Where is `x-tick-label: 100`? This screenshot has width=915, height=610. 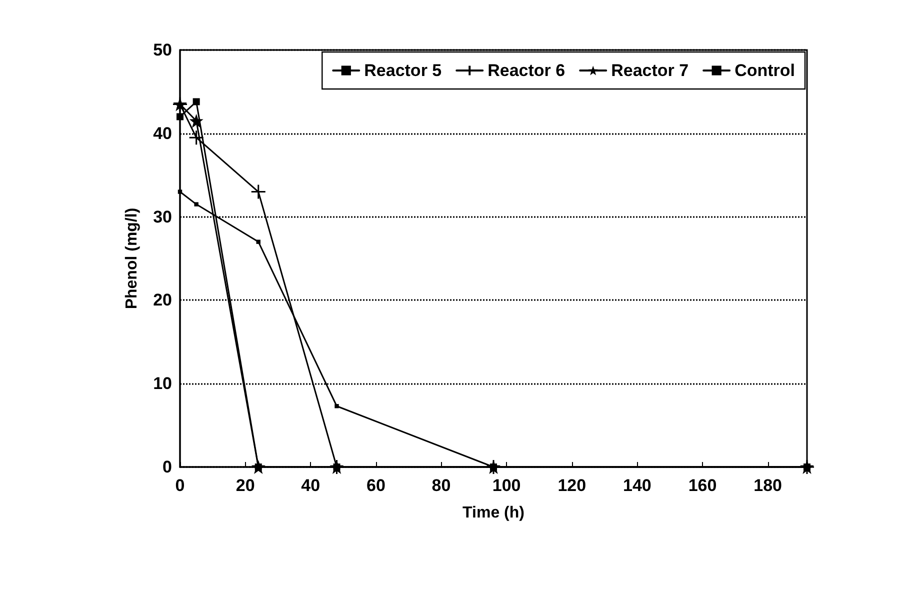
x-tick-label: 100 is located at coordinates (506, 485).